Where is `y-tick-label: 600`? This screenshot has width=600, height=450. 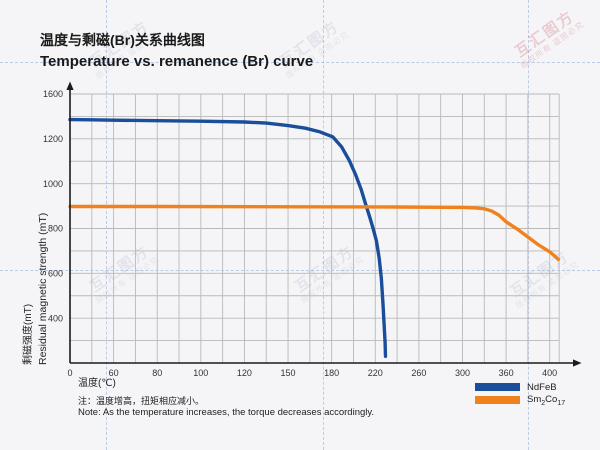
y-tick-label: 600 is located at coordinates (55, 274).